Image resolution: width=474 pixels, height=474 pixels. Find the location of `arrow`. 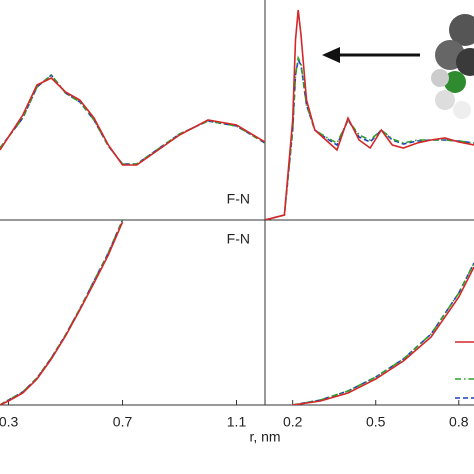

arrow is located at coordinates (371, 55).